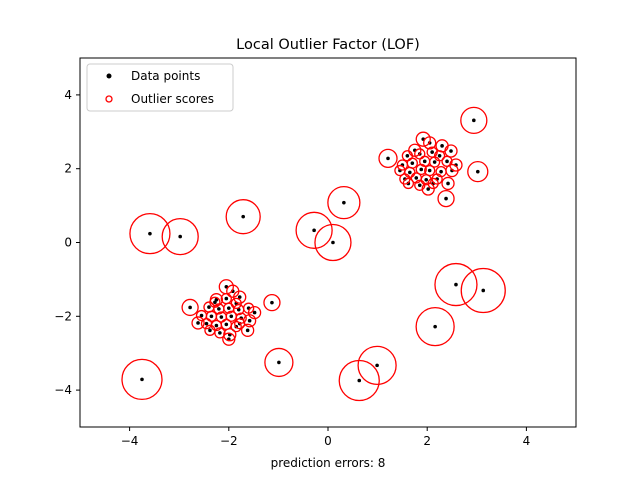 The height and width of the screenshot is (480, 640). I want to click on x-tick-label: −4, so click(130, 441).